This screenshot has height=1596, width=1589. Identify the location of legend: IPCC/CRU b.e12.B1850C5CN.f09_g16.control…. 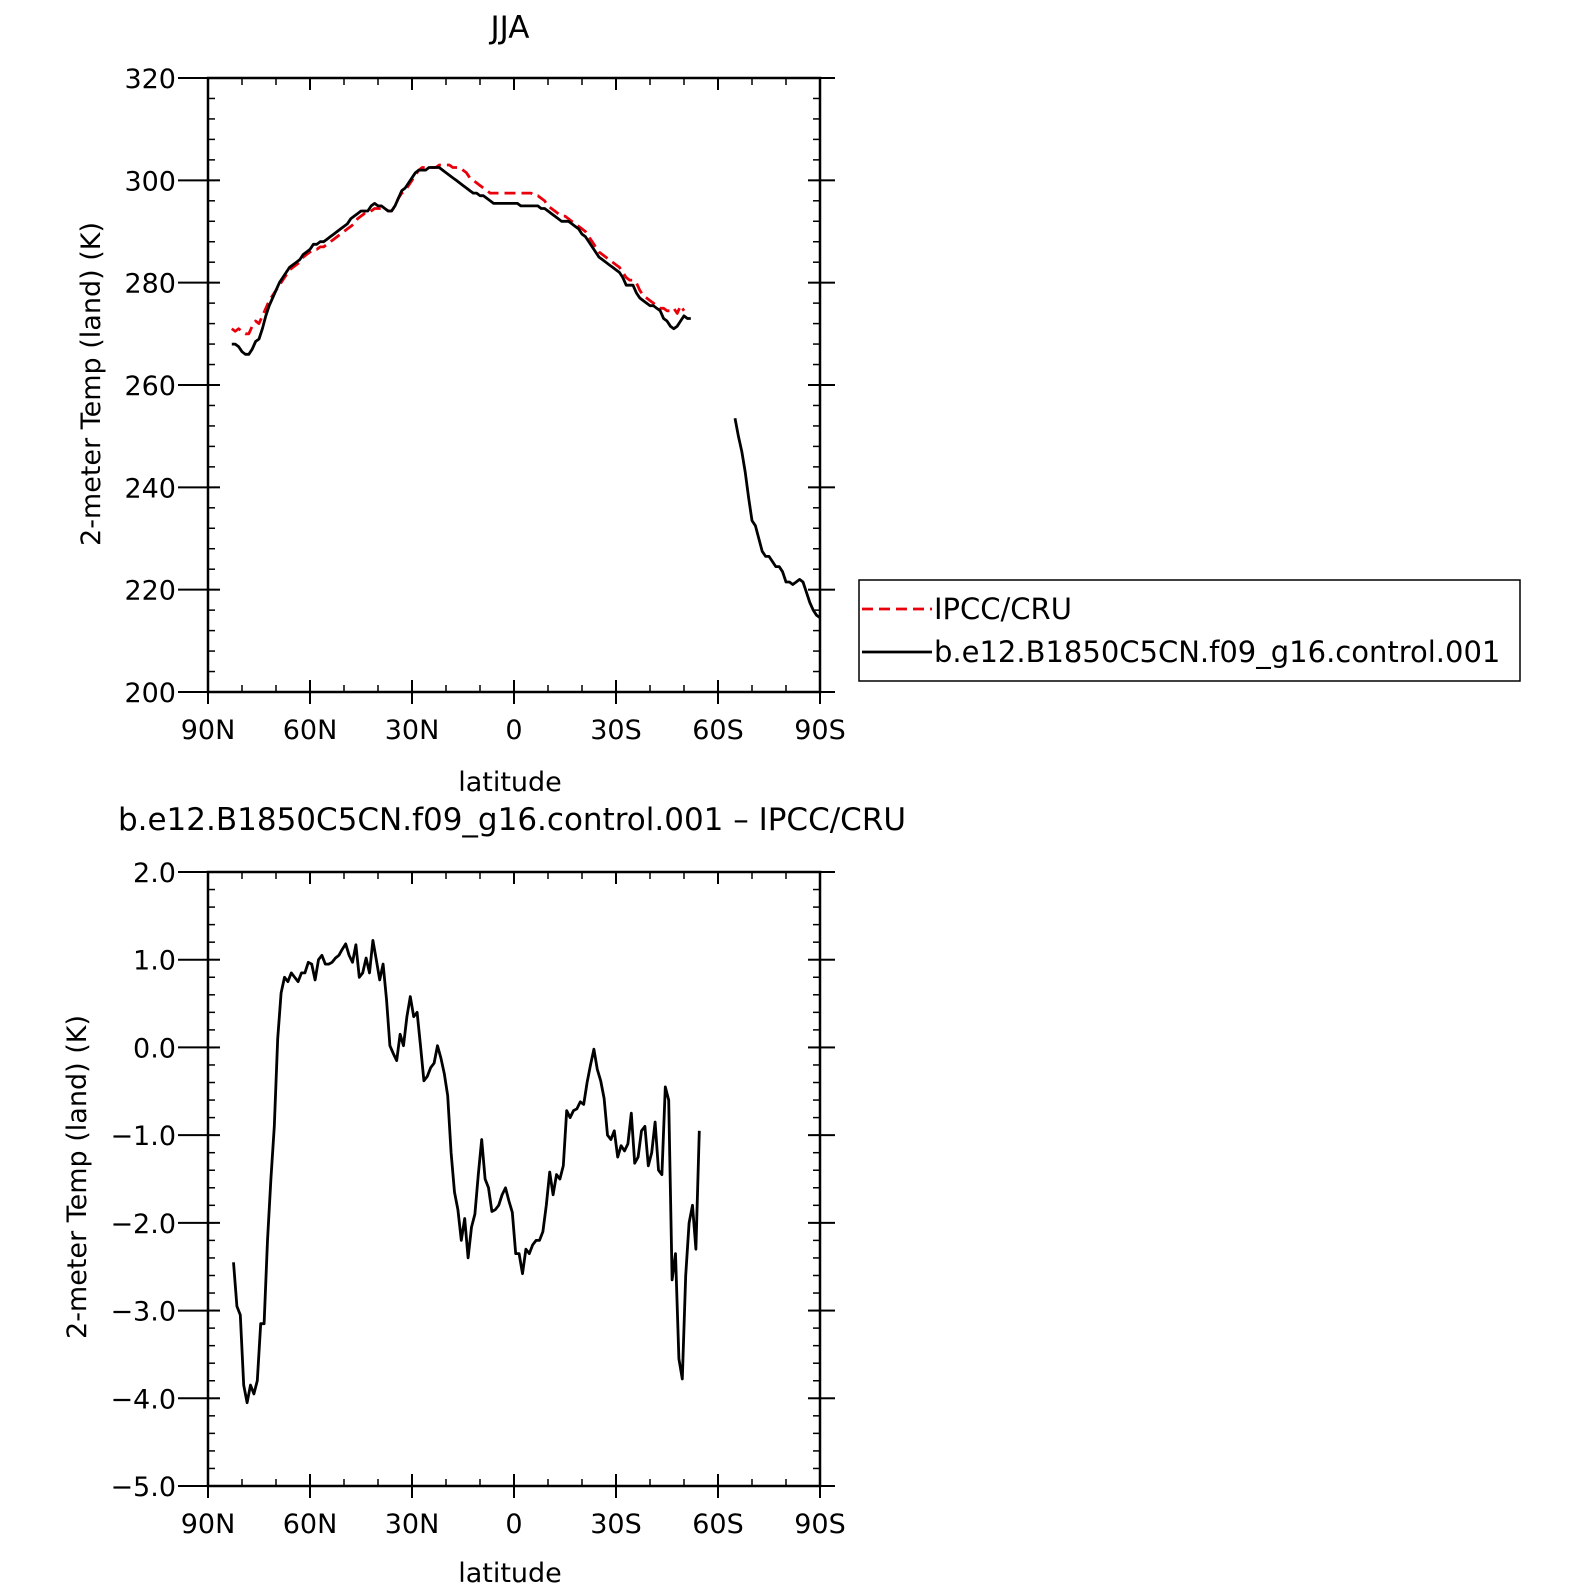
(1189, 630).